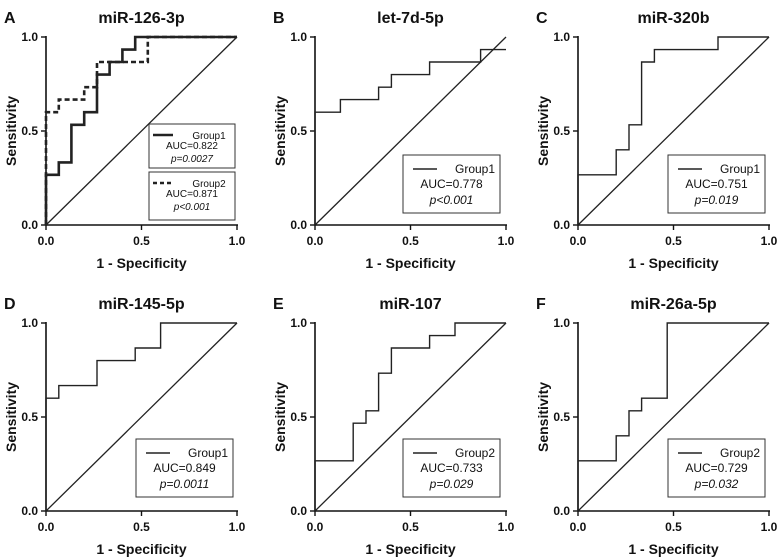 Image resolution: width=778 pixels, height=558 pixels. Describe the element at coordinates (278, 304) in the screenshot. I see `panel-letter: E` at that location.